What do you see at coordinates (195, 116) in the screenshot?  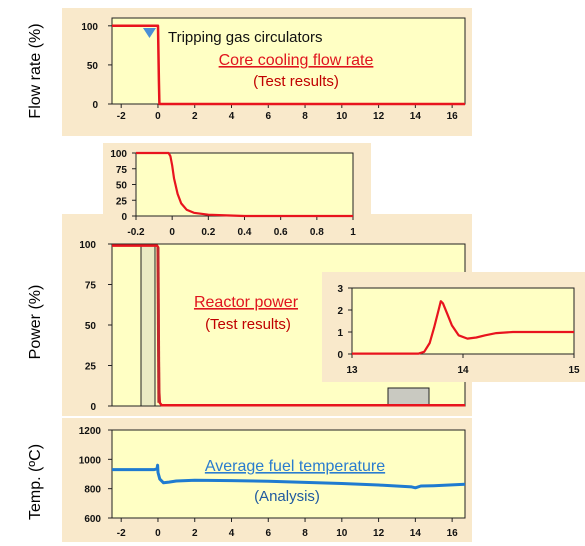 I see `flow-xtick-label: 2` at bounding box center [195, 116].